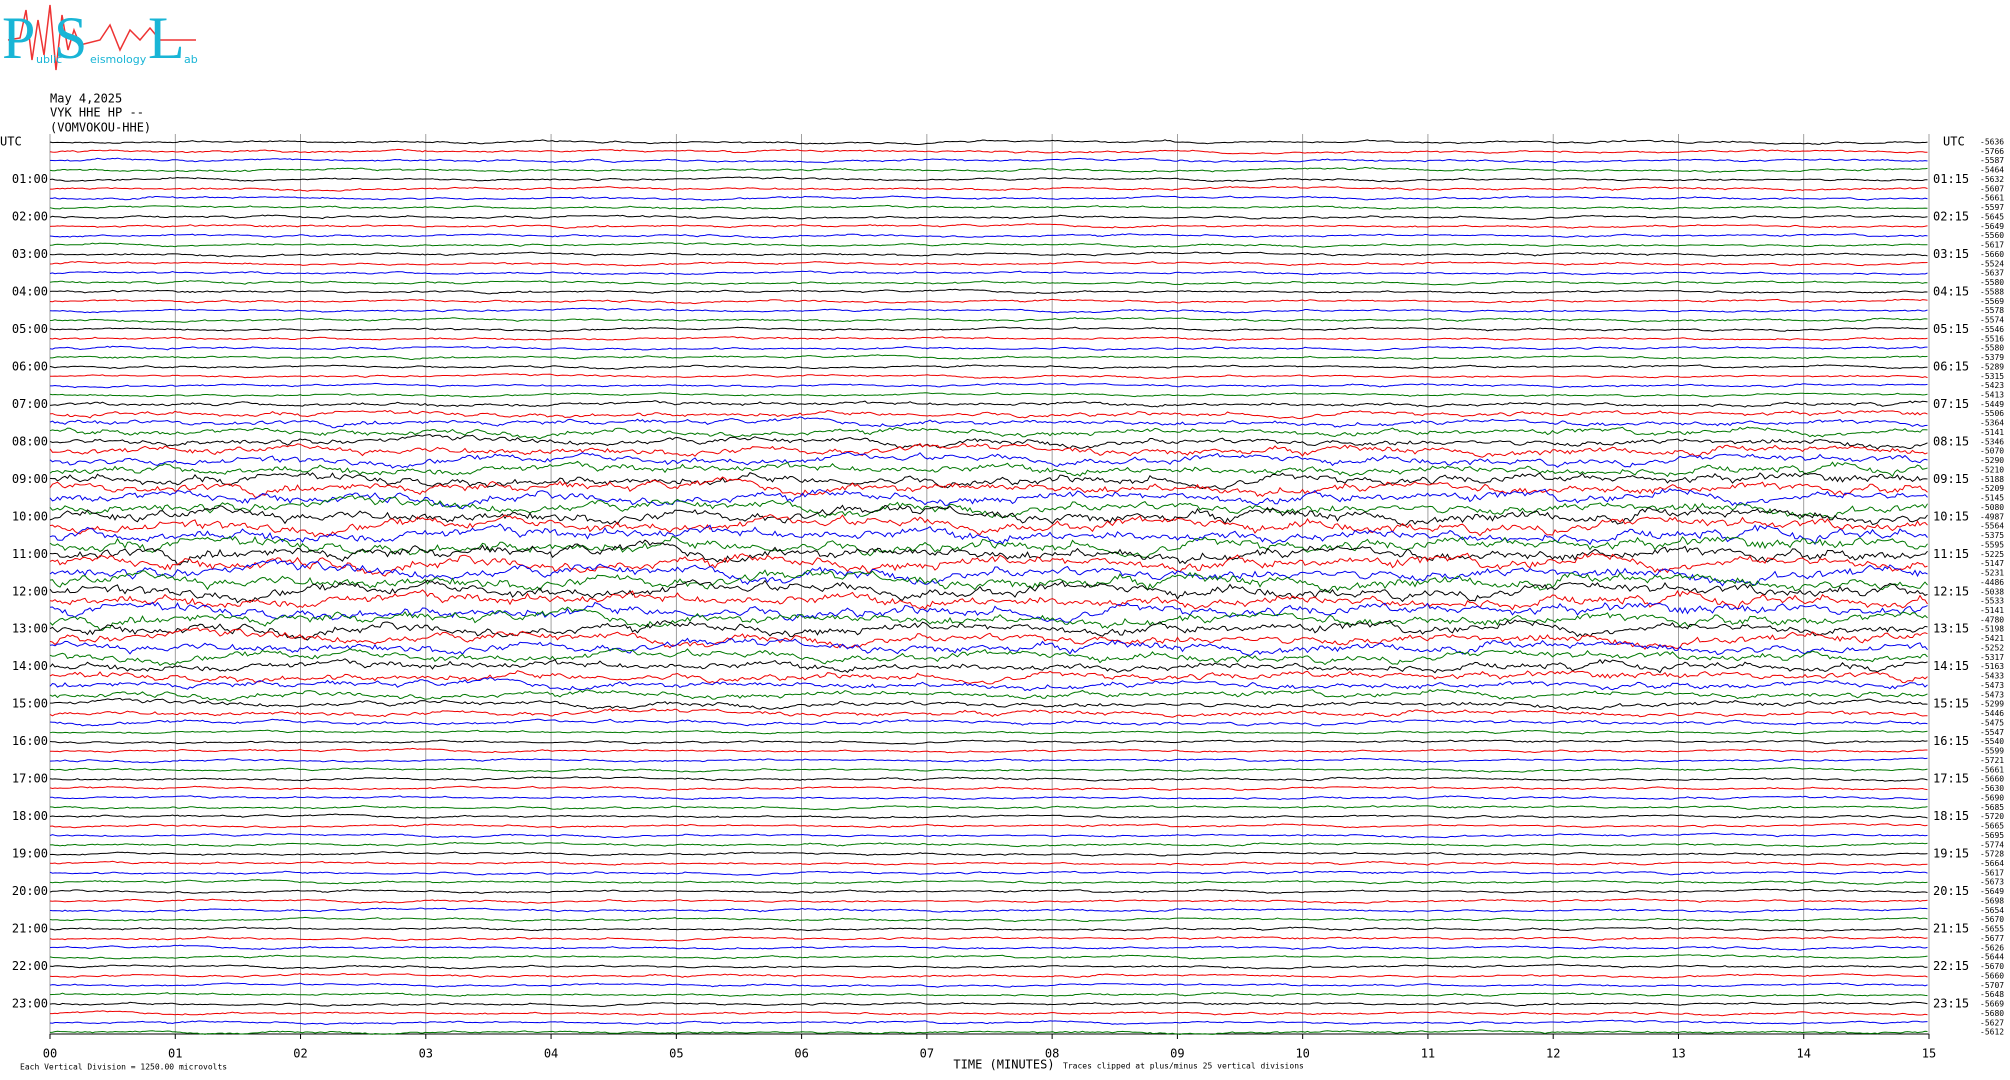 This screenshot has width=2010, height=1080. I want to click on row-value: -5141, so click(1992, 432).